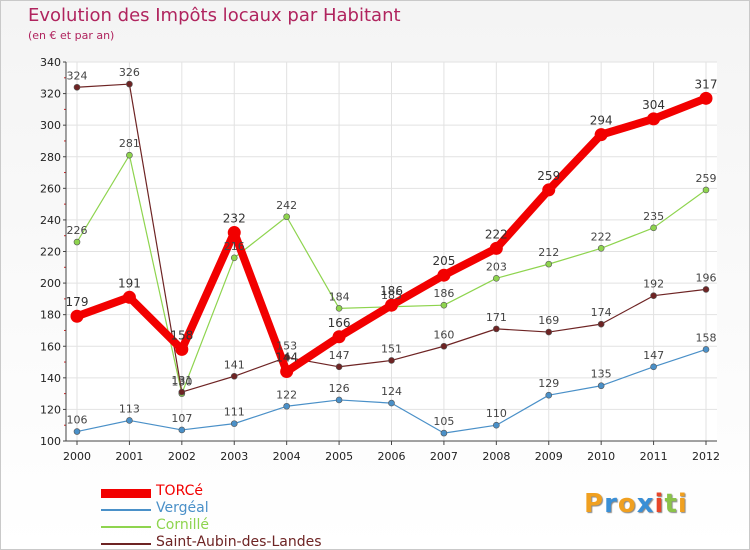 Image resolution: width=750 pixels, height=550 pixels. What do you see at coordinates (50, 409) in the screenshot?
I see `y-tick-label: 120` at bounding box center [50, 409].